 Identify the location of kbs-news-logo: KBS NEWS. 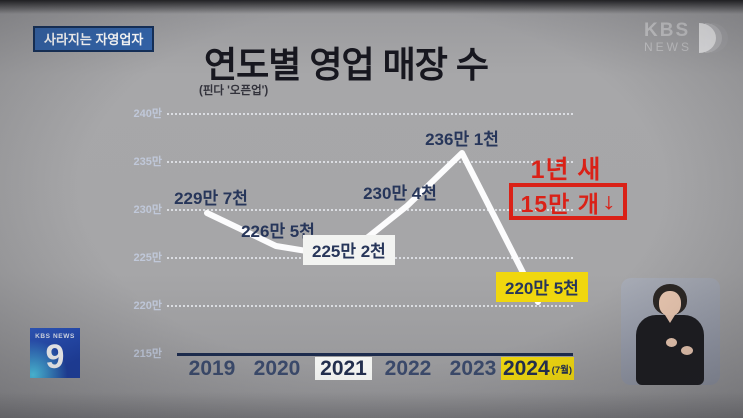
(688, 37).